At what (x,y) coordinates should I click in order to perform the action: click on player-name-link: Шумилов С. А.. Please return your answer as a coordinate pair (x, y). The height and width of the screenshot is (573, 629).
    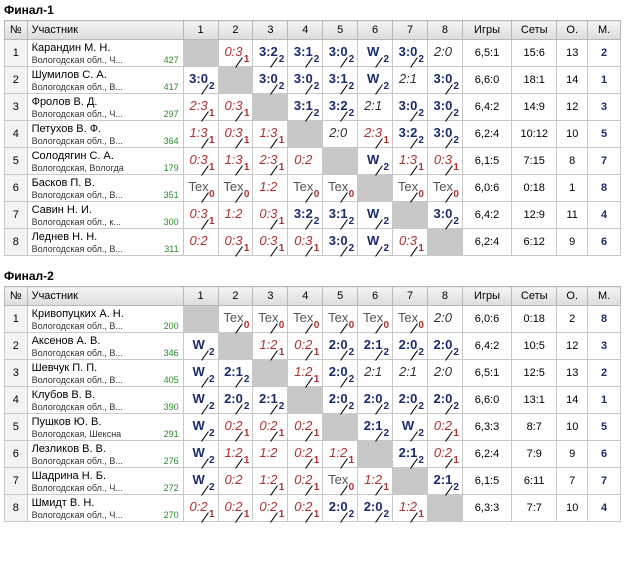
    Looking at the image, I should click on (69, 75).